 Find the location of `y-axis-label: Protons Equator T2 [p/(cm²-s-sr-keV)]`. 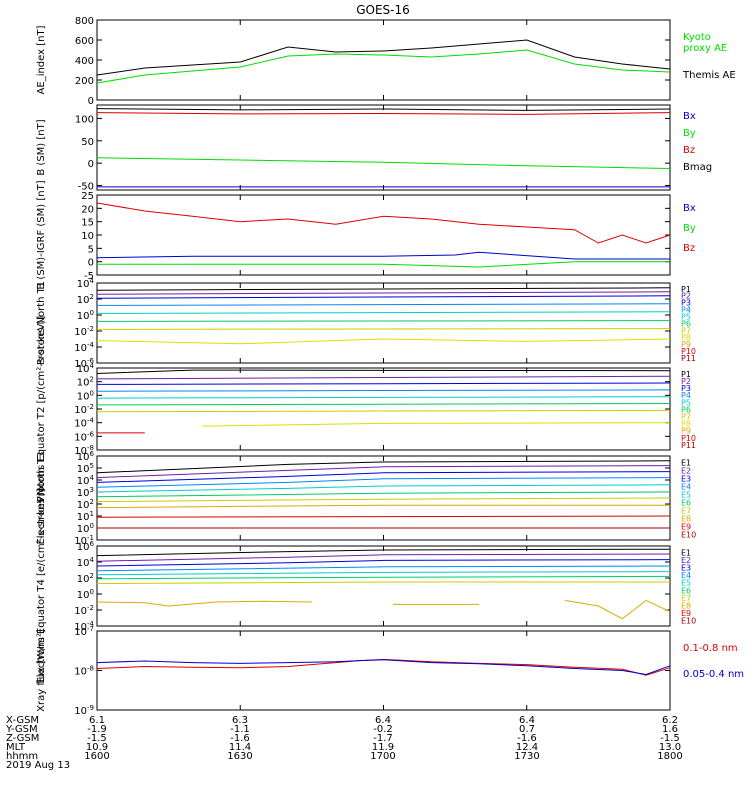

y-axis-label: Protons Equator T2 [p/(cm²-s-sr-keV)] is located at coordinates (41, 409).